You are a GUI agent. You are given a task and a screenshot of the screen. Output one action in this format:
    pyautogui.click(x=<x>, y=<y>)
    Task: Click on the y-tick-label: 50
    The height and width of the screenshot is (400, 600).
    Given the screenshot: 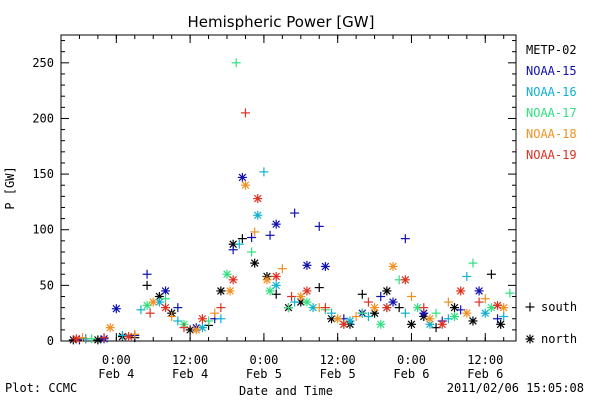 What is the action you would take?
    pyautogui.click(x=47, y=285)
    